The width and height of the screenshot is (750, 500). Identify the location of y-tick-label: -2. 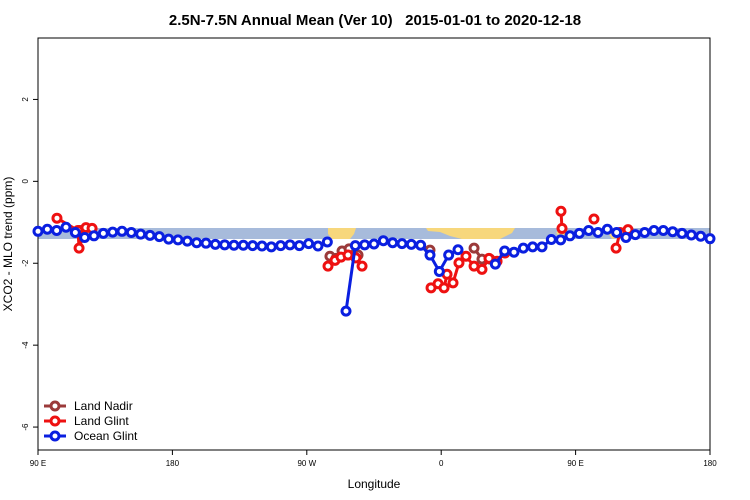
(25, 263).